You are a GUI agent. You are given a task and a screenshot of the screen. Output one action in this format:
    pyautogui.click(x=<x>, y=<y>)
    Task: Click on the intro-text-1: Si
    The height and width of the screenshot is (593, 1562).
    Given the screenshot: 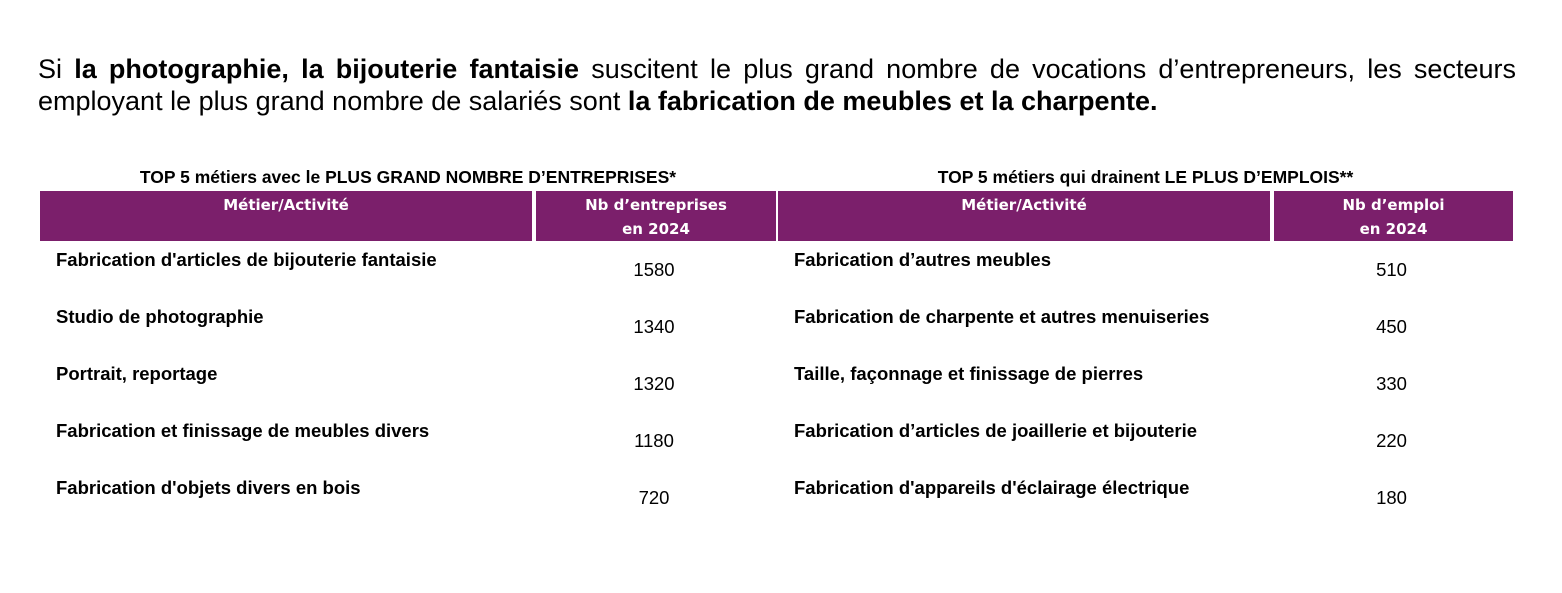 What is the action you would take?
    pyautogui.click(x=56, y=69)
    